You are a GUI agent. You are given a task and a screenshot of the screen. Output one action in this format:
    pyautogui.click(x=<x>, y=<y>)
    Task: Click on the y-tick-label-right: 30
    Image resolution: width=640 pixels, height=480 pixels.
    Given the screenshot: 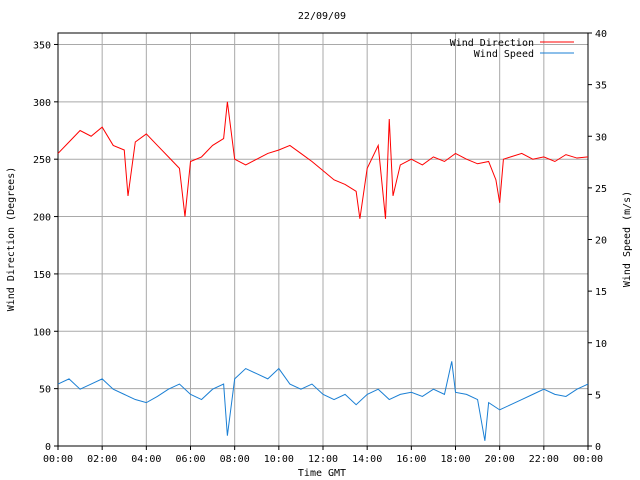 What is the action you would take?
    pyautogui.click(x=601, y=137)
    